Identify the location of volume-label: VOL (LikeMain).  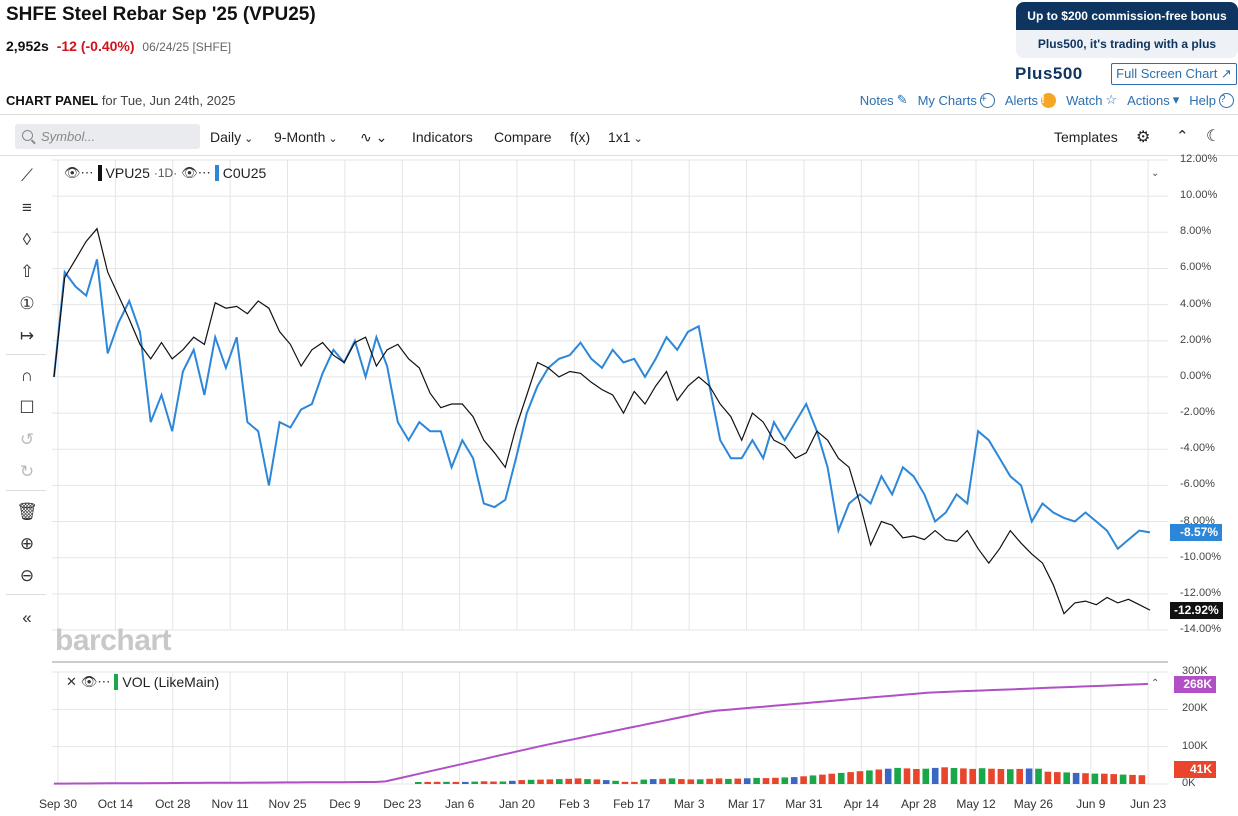
(171, 682).